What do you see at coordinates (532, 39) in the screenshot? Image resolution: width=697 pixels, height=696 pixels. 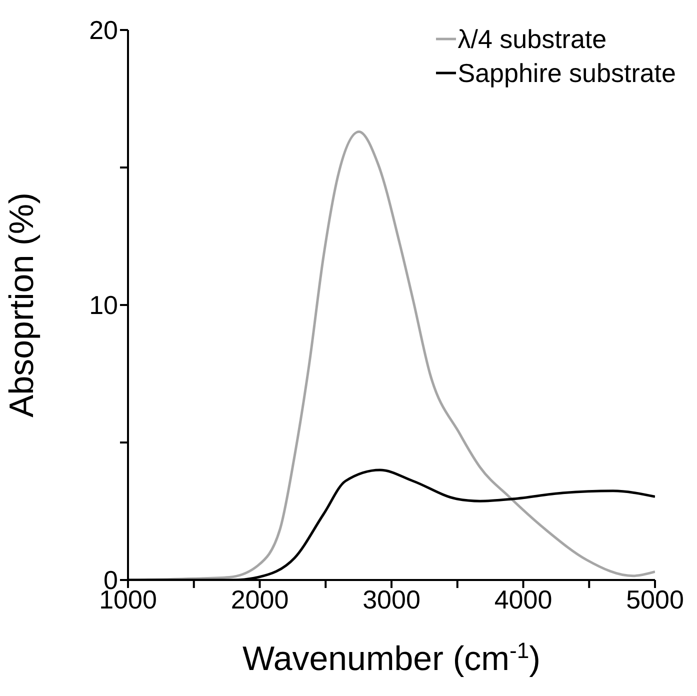 I see `legend-label: λ/4 substrate` at bounding box center [532, 39].